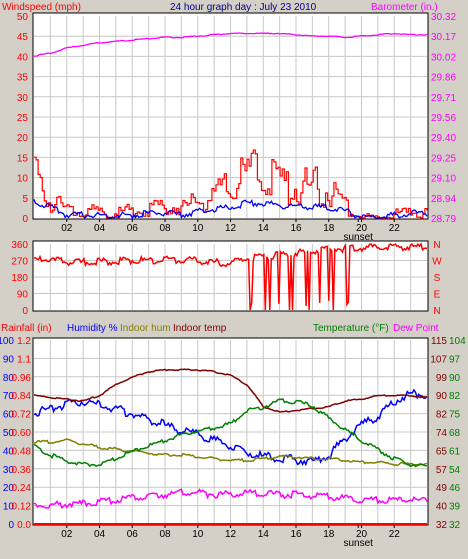 This screenshot has height=559, width=468. What do you see at coordinates (23, 138) in the screenshot?
I see `windspeed-tick-label: 20` at bounding box center [23, 138].